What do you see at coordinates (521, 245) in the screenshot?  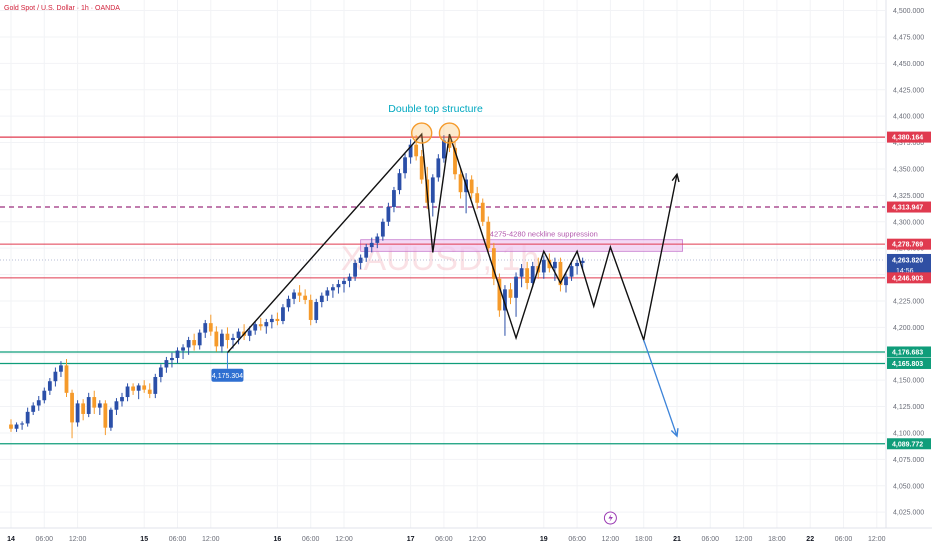 I see `neckline-zone` at bounding box center [521, 245].